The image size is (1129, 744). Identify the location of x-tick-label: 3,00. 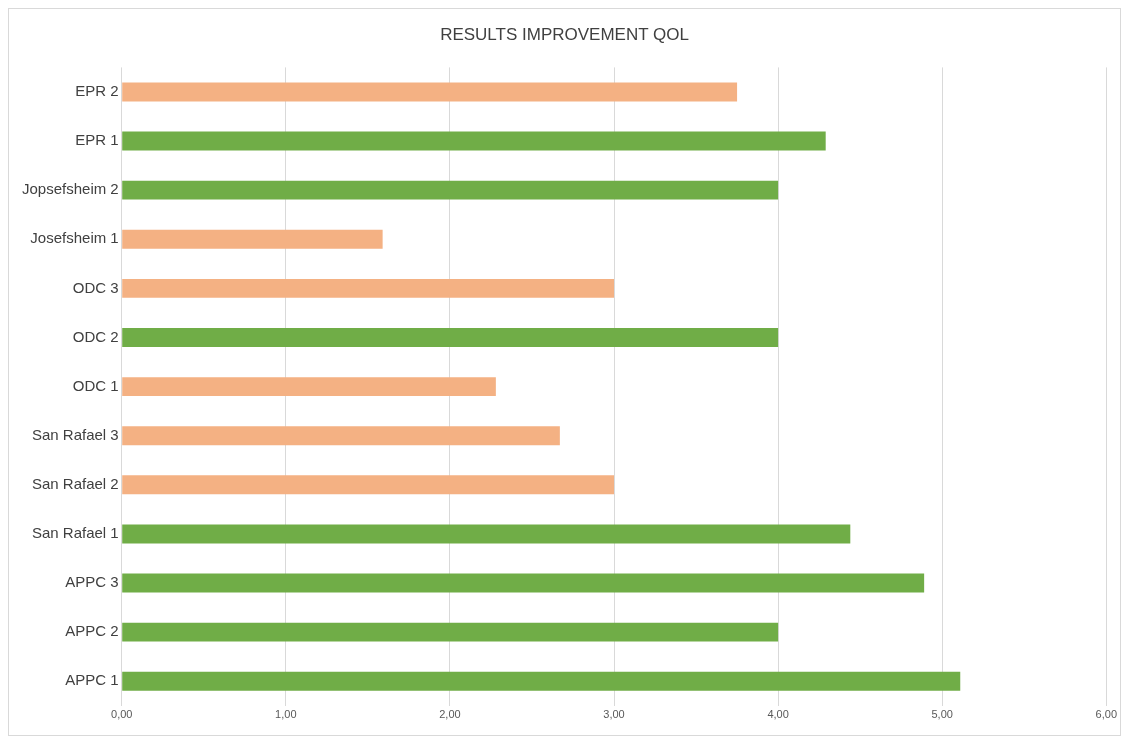
(614, 714).